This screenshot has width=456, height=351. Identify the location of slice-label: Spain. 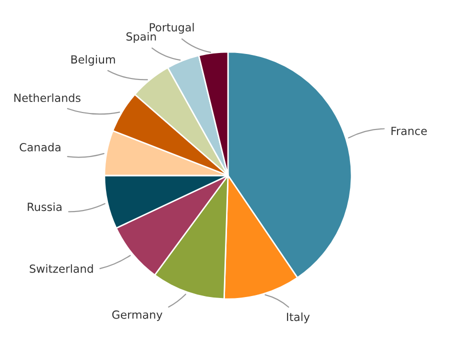
(141, 37).